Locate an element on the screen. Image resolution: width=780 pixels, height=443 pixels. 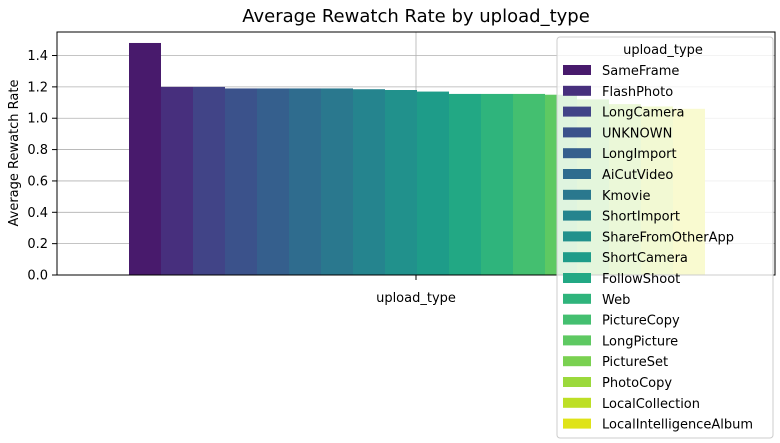
legend-label: PictureCopy is located at coordinates (641, 321).